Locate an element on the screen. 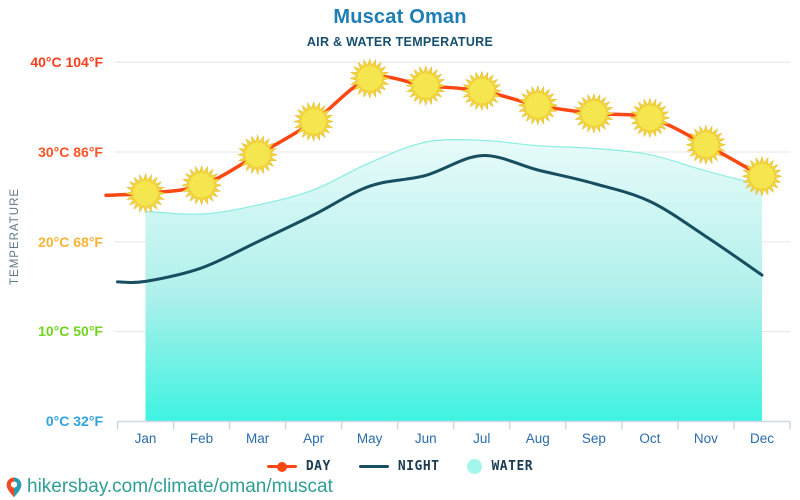  x-axis-label-jul: Jul is located at coordinates (481, 438).